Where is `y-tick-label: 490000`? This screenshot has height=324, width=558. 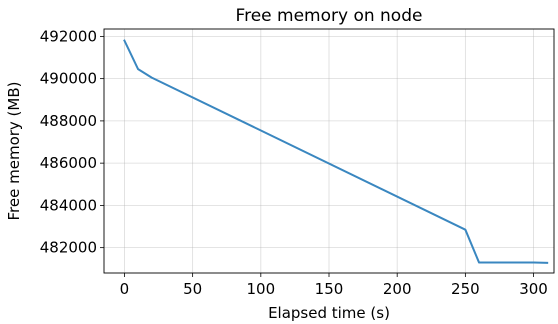 y-tick-label: 490000 is located at coordinates (68, 79).